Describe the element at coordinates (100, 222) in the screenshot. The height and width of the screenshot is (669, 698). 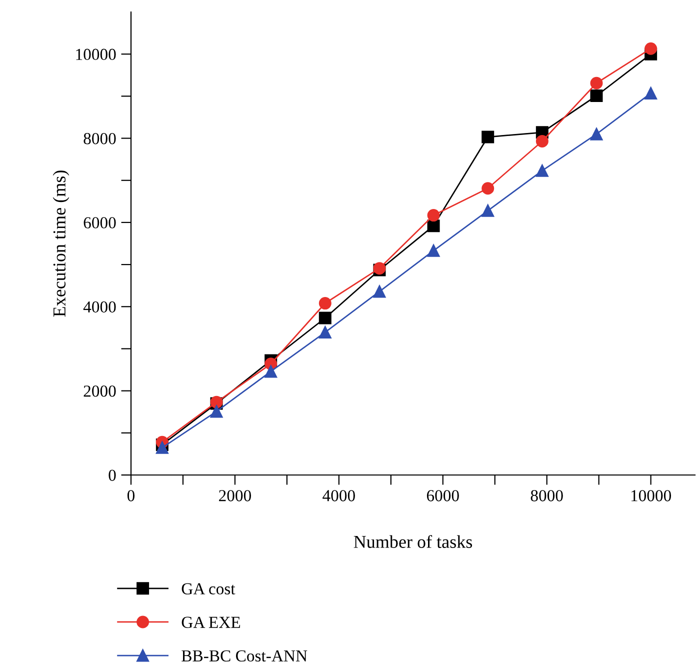
I see `y-tick-label: 6000` at that location.